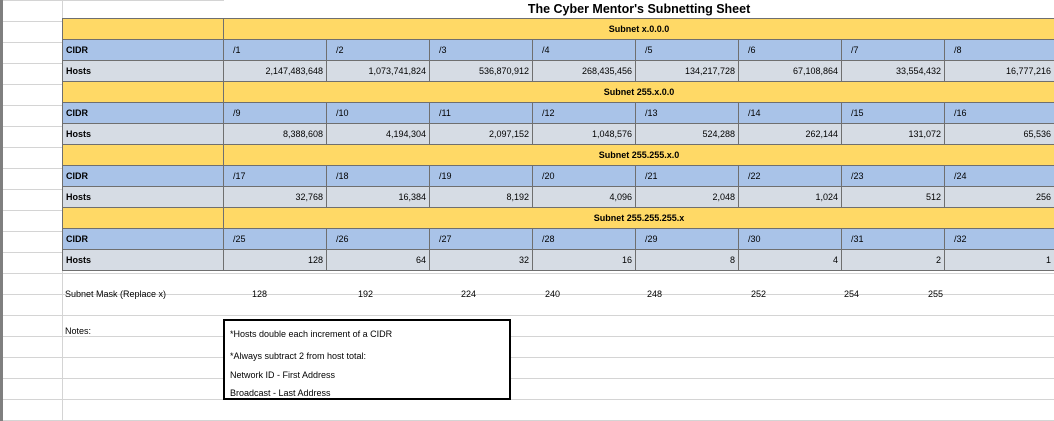 This screenshot has width=1054, height=421. What do you see at coordinates (378, 260) in the screenshot?
I see `hosts-cell: 64` at bounding box center [378, 260].